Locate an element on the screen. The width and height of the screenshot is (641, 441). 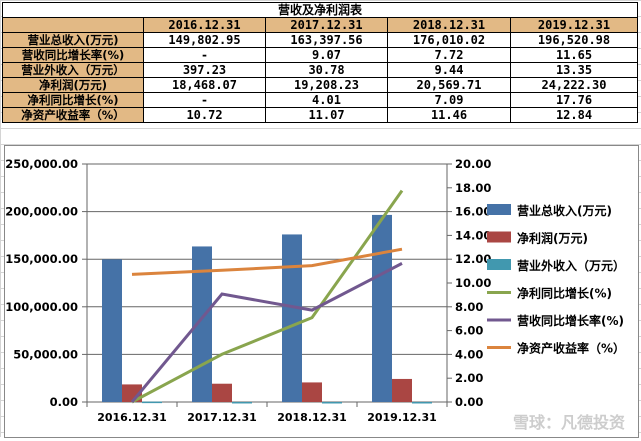
right-axis-tick-label: 0.00 is located at coordinates (469, 402).